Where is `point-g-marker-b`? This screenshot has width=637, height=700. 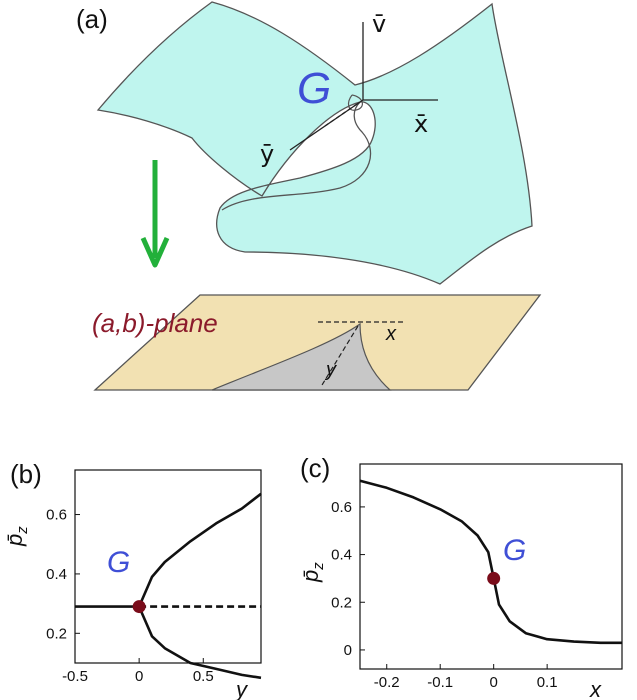 point-g-marker-b is located at coordinates (139, 607).